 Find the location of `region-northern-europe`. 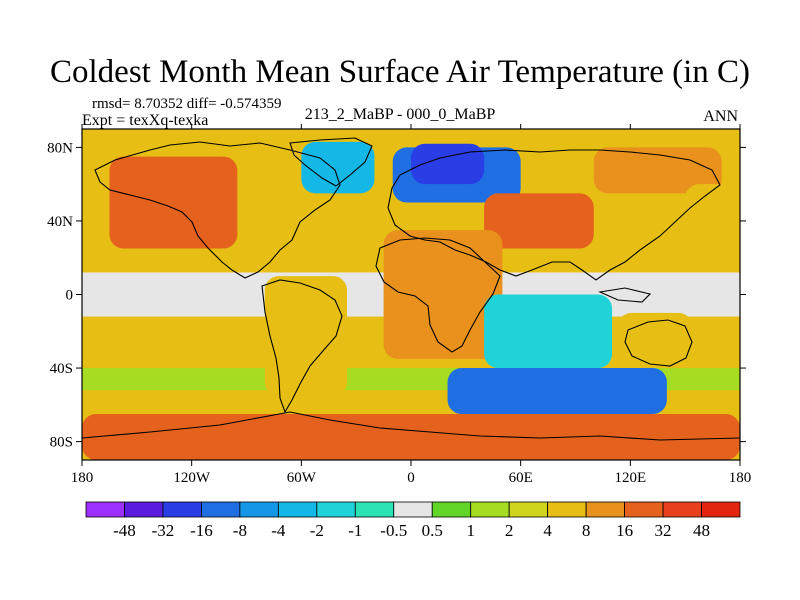

region-northern-europe is located at coordinates (448, 164).